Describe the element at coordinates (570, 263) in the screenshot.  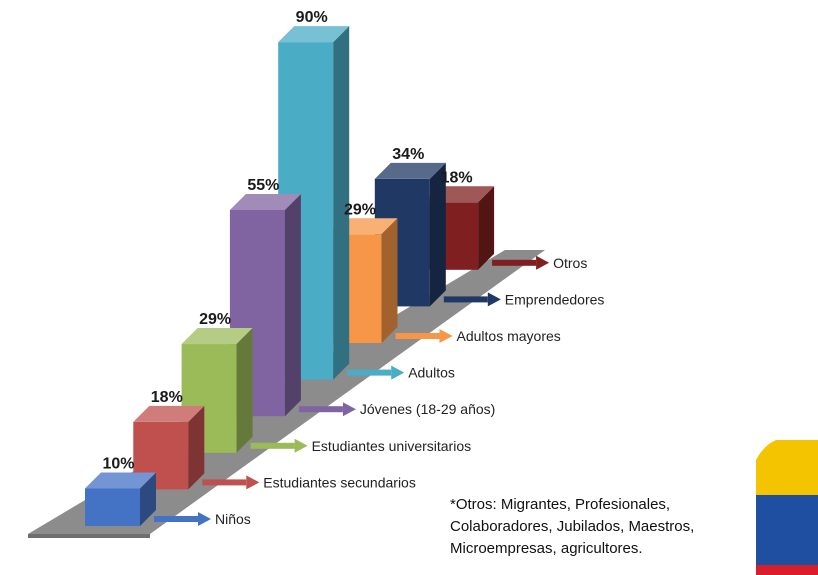
I see `category-label-7: Otros` at that location.